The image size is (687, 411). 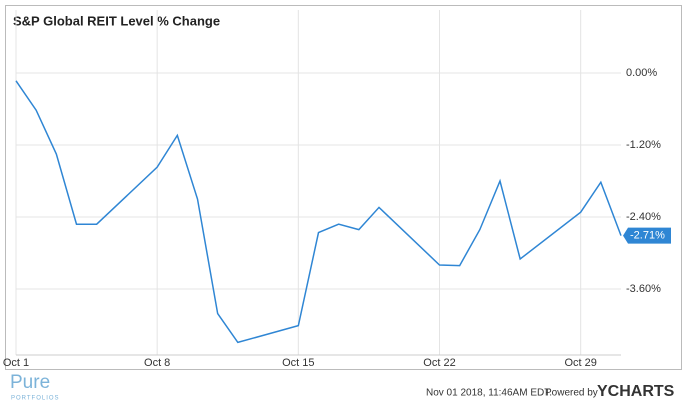 I want to click on title-box, so click(x=112, y=22).